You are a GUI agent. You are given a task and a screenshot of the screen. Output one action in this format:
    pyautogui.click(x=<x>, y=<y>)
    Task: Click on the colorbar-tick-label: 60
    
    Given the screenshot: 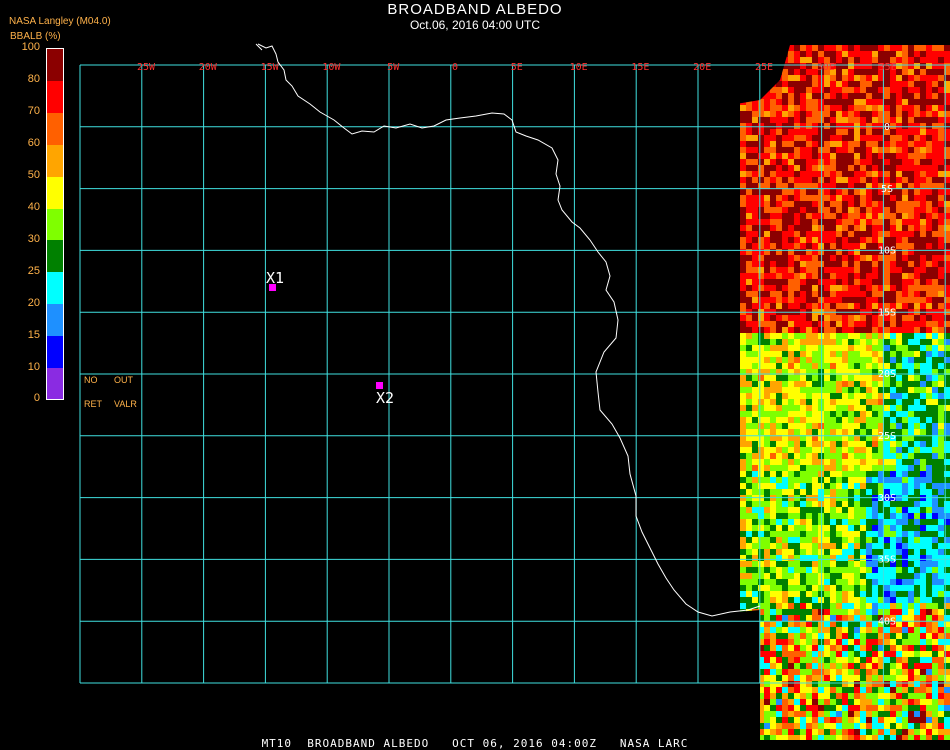 What is the action you would take?
    pyautogui.click(x=33, y=143)
    